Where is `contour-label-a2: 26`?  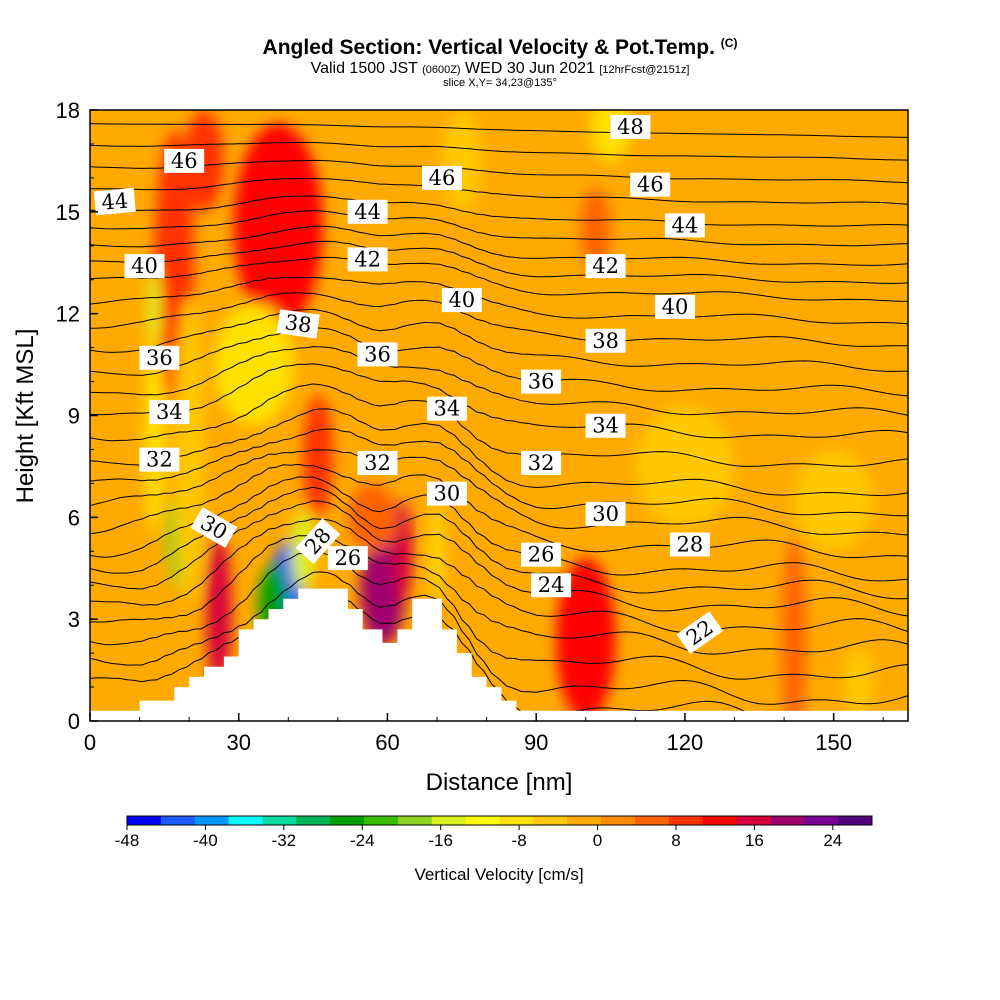 contour-label-a2: 26 is located at coordinates (347, 558).